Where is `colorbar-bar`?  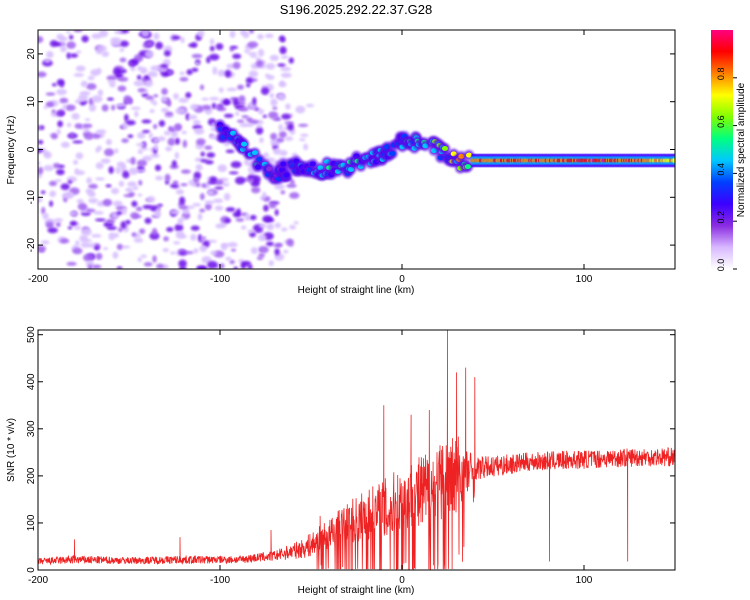 colorbar-bar is located at coordinates (722, 149).